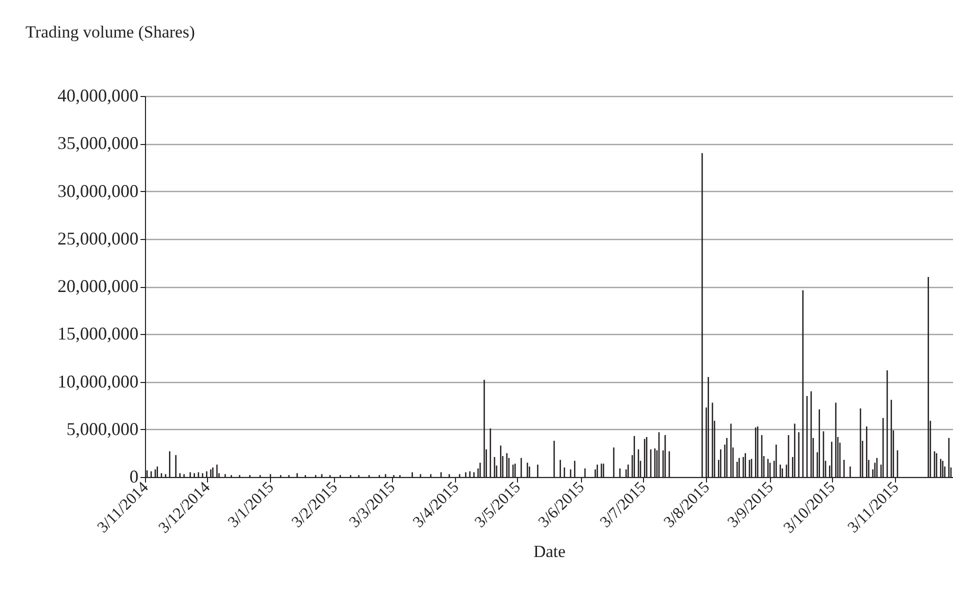 The width and height of the screenshot is (953, 615). What do you see at coordinates (549, 552) in the screenshot?
I see `x-axis-title: Date` at bounding box center [549, 552].